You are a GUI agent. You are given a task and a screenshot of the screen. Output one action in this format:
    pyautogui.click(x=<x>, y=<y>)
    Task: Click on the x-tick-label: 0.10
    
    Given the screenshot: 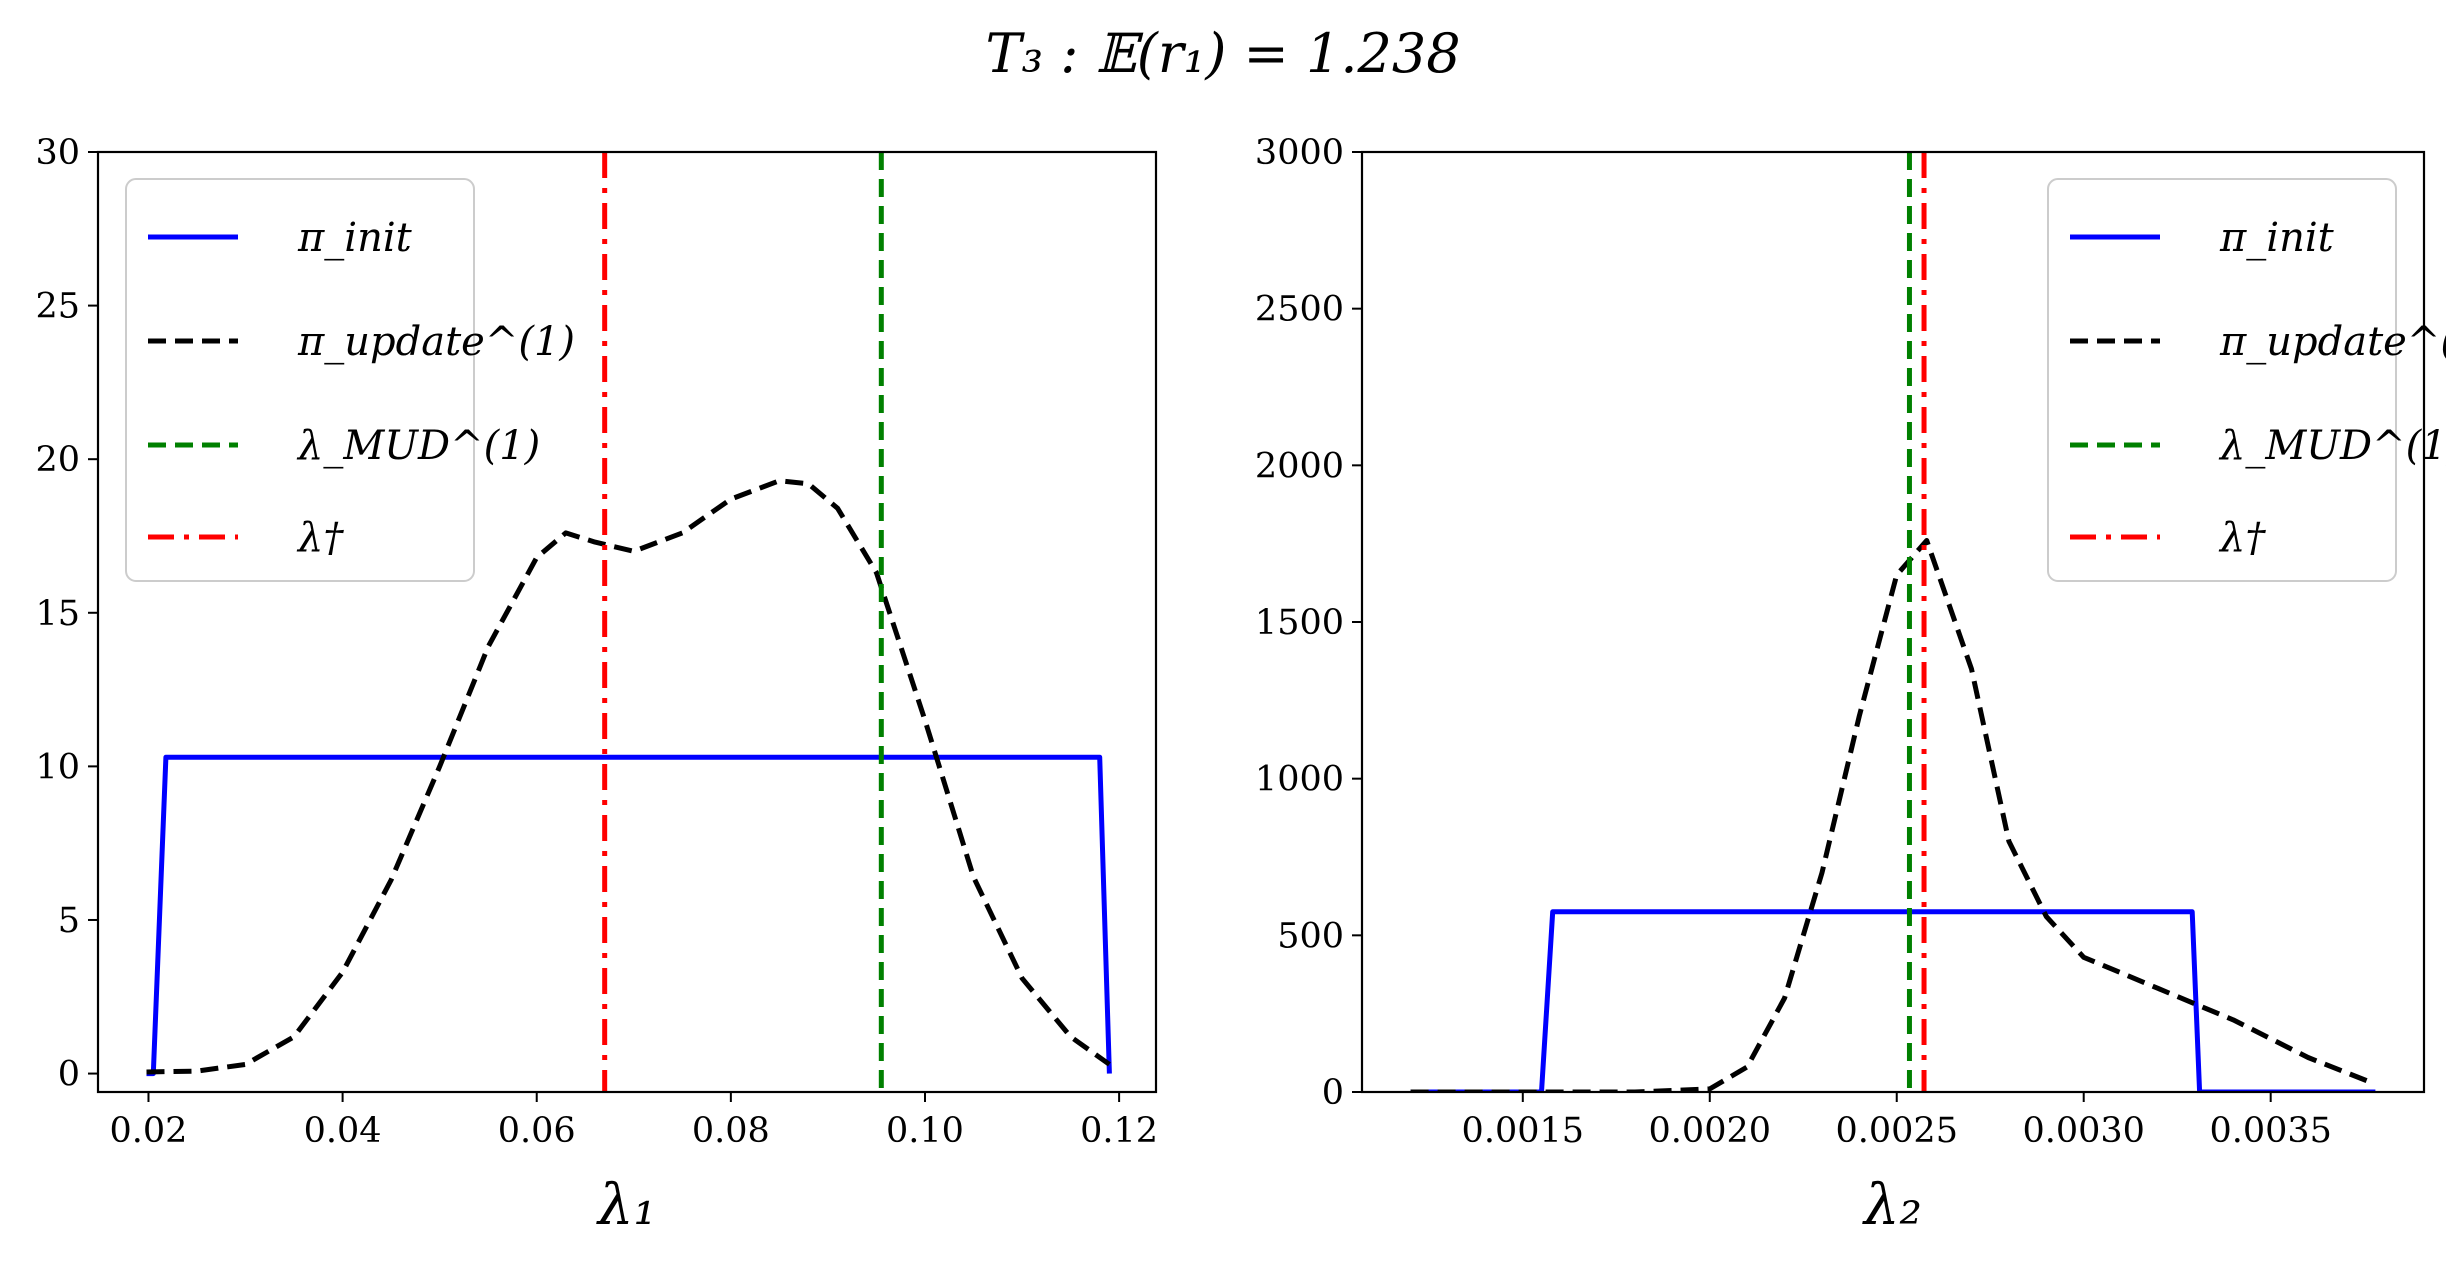 What is the action you would take?
    pyautogui.click(x=925, y=1131)
    